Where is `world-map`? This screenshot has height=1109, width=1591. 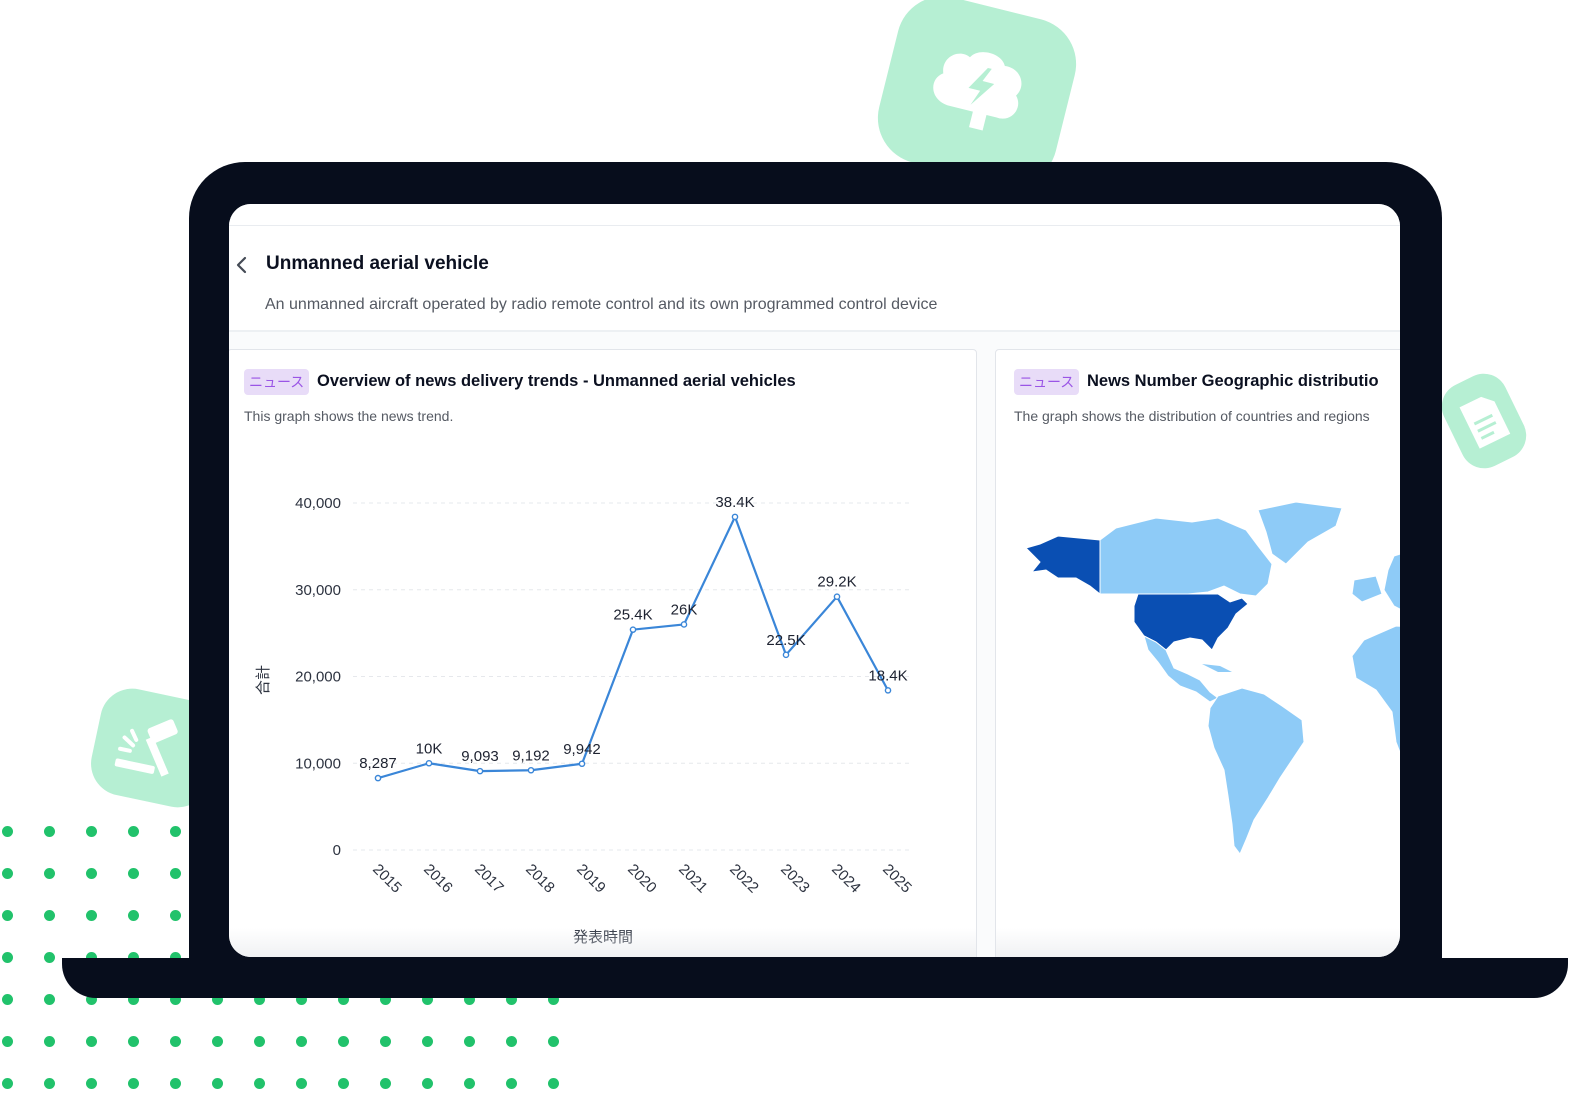 world-map is located at coordinates (1198, 653).